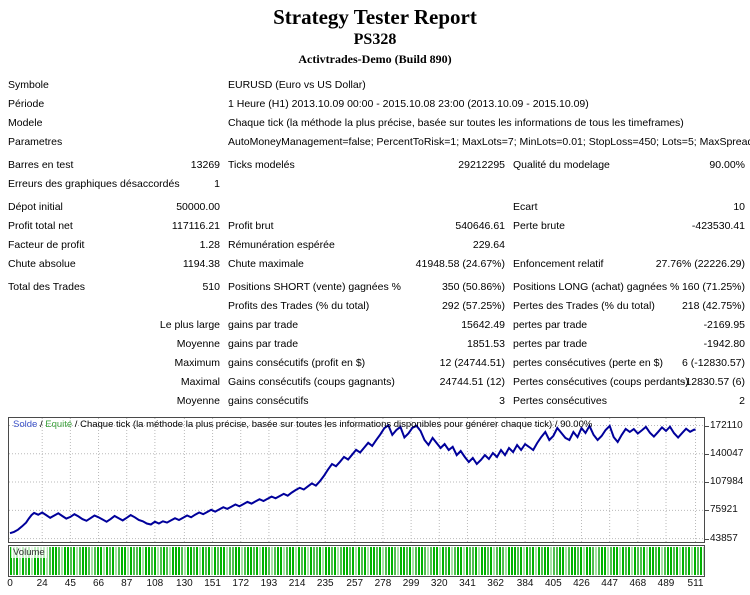 This screenshot has width=750, height=595. What do you see at coordinates (411, 583) in the screenshot?
I see `x-axis-tick-label: 299` at bounding box center [411, 583].